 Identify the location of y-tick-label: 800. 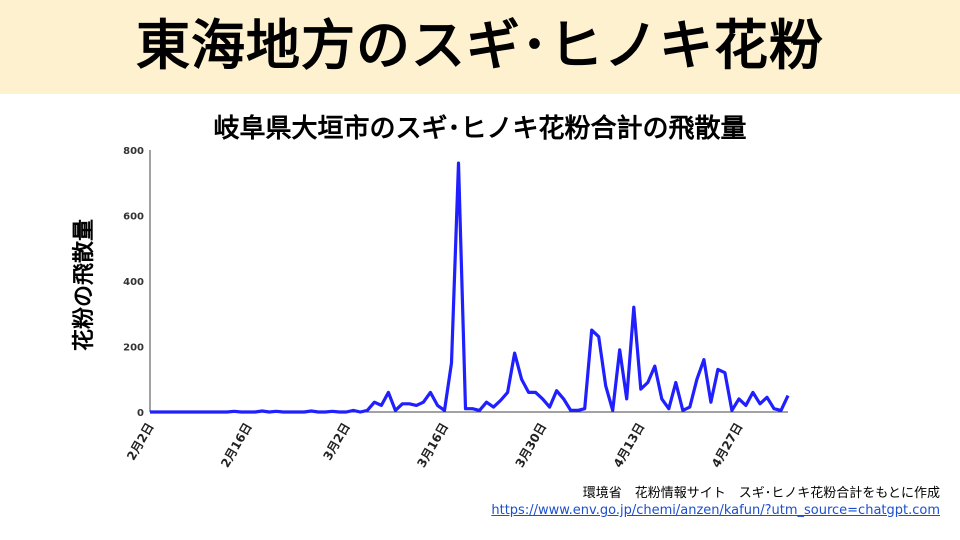
(133, 151).